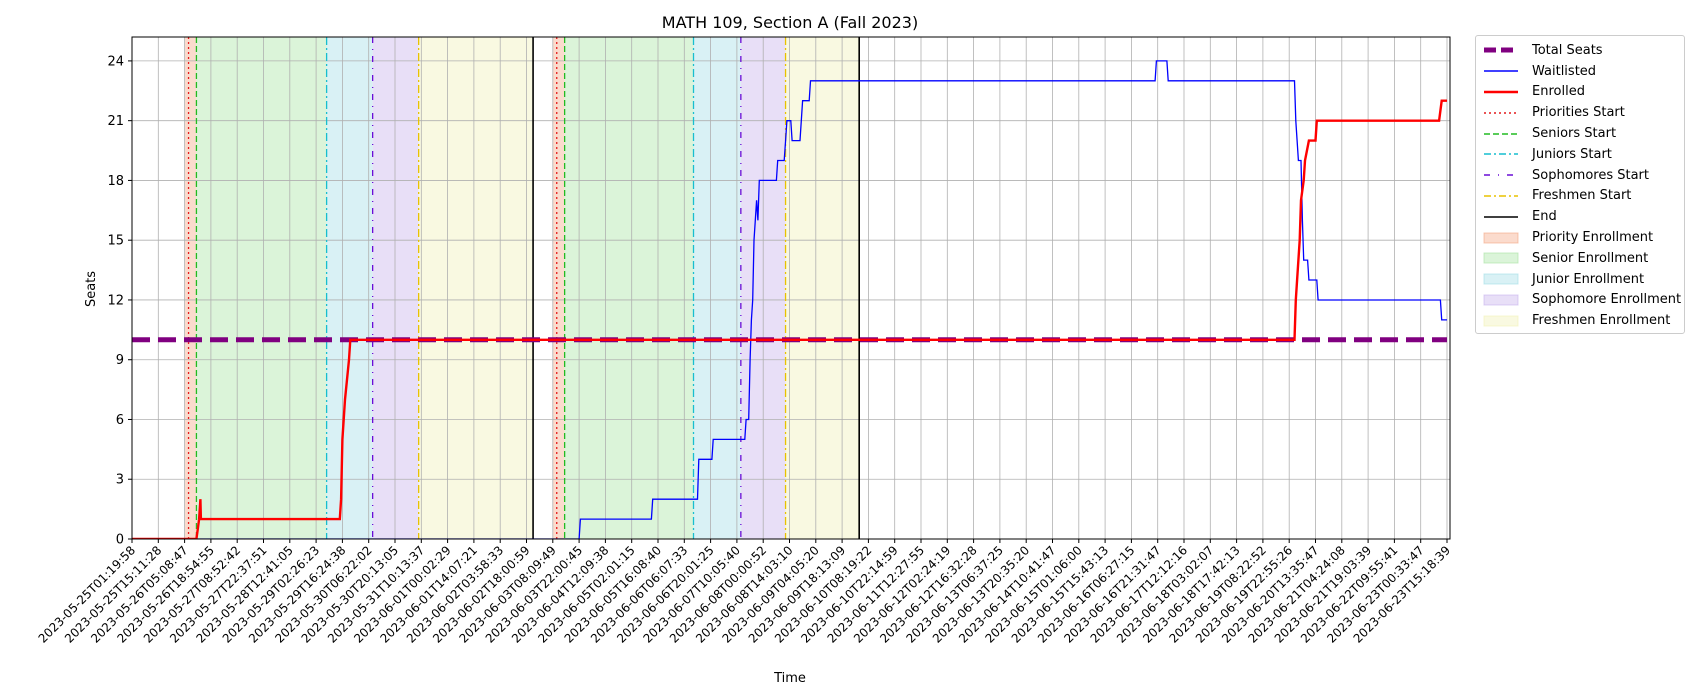  Describe the element at coordinates (115, 181) in the screenshot. I see `y-tick-label: 18` at that location.